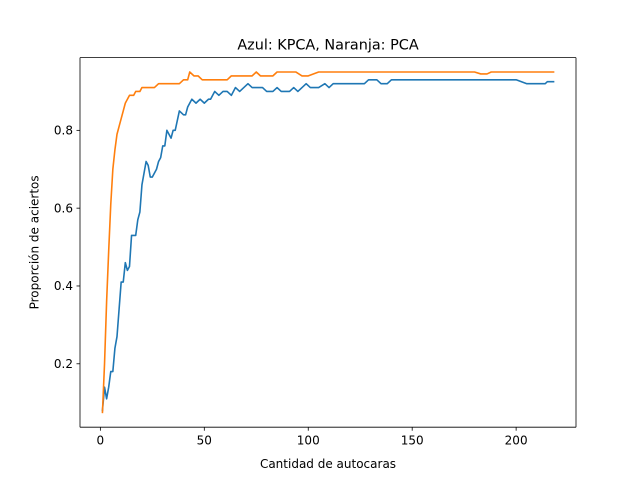 The width and height of the screenshot is (640, 480). Describe the element at coordinates (328, 46) in the screenshot. I see `chart-title: Azul: KPCA, Naranja: PCA` at that location.